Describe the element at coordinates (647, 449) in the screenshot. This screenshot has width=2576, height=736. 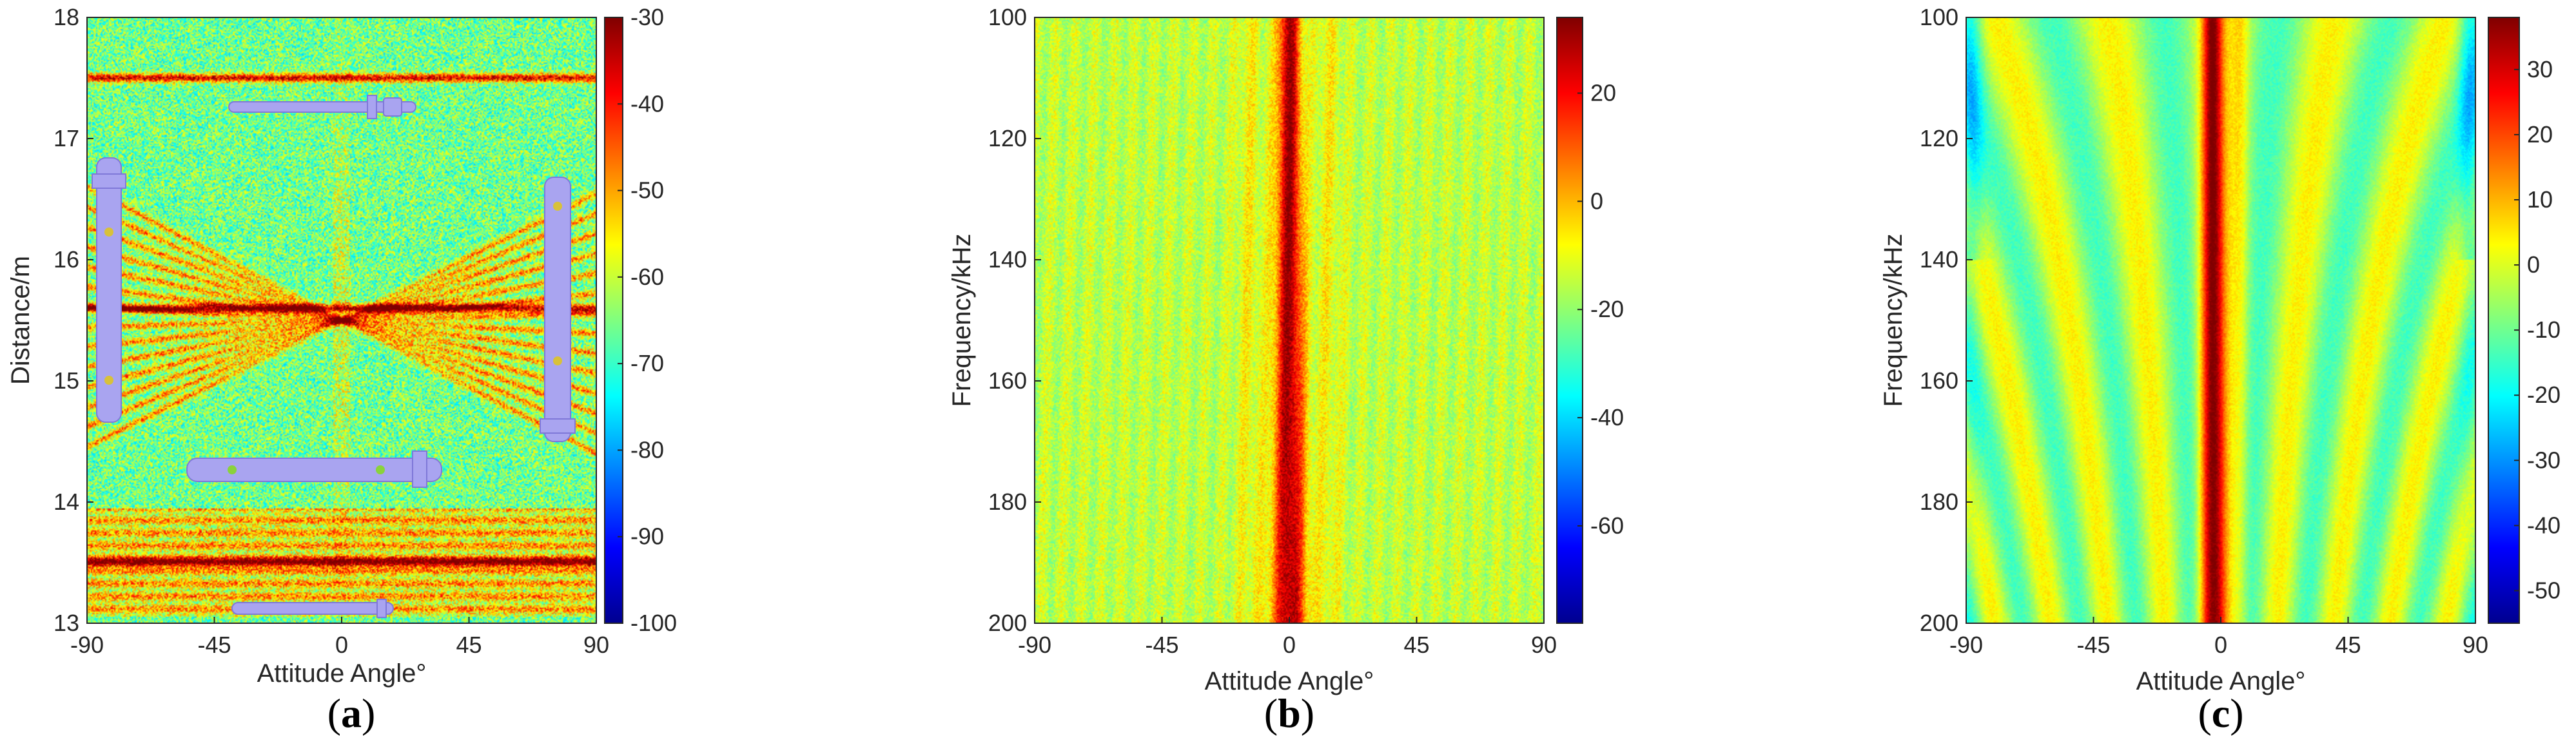
I see `colorbar-tick-label: -80` at that location.